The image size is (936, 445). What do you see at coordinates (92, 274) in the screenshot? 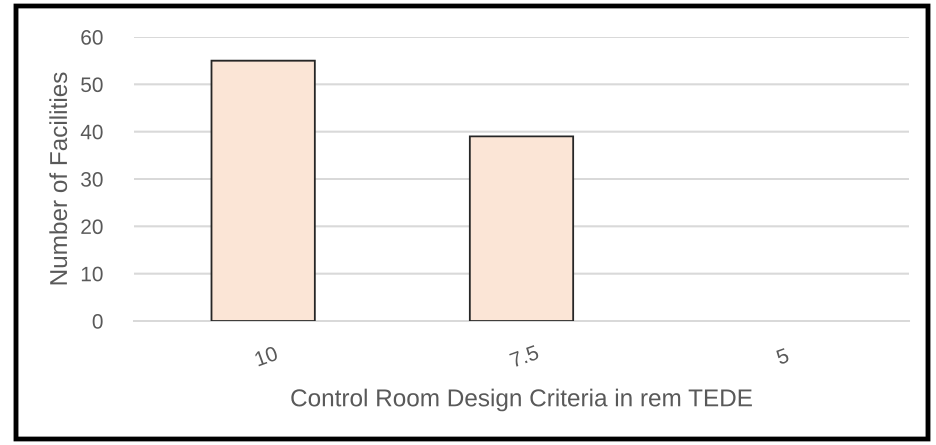
I see `y-tick-label: 10` at bounding box center [92, 274].